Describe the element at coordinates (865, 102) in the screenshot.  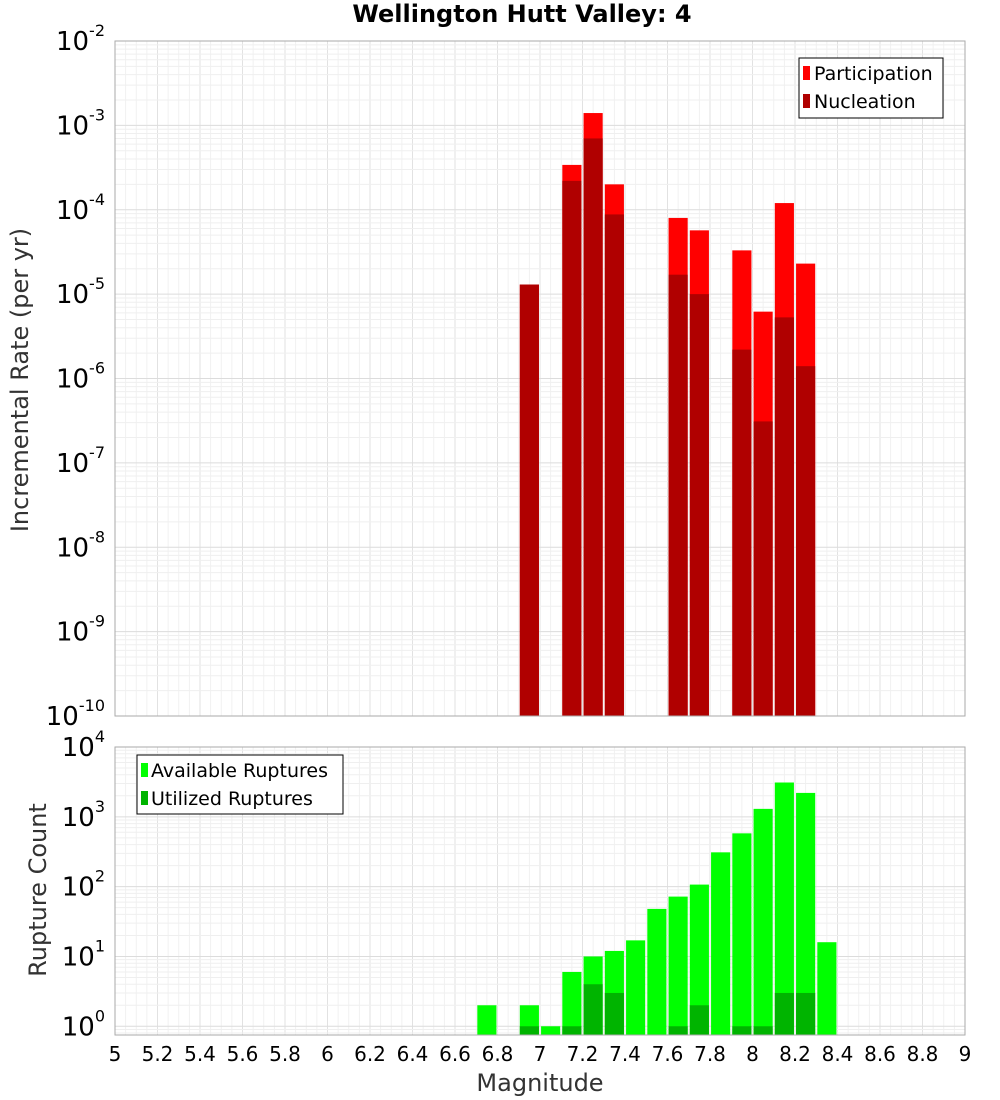
I see `legend-nucleation-label: Nucleation` at that location.